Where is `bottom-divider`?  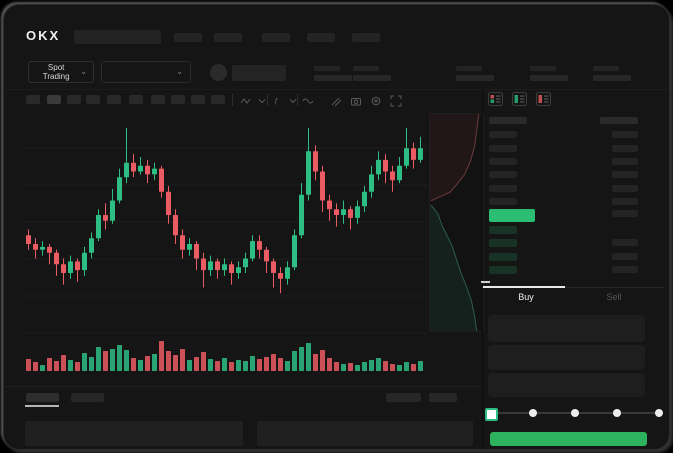
bottom-divider is located at coordinates (243, 386).